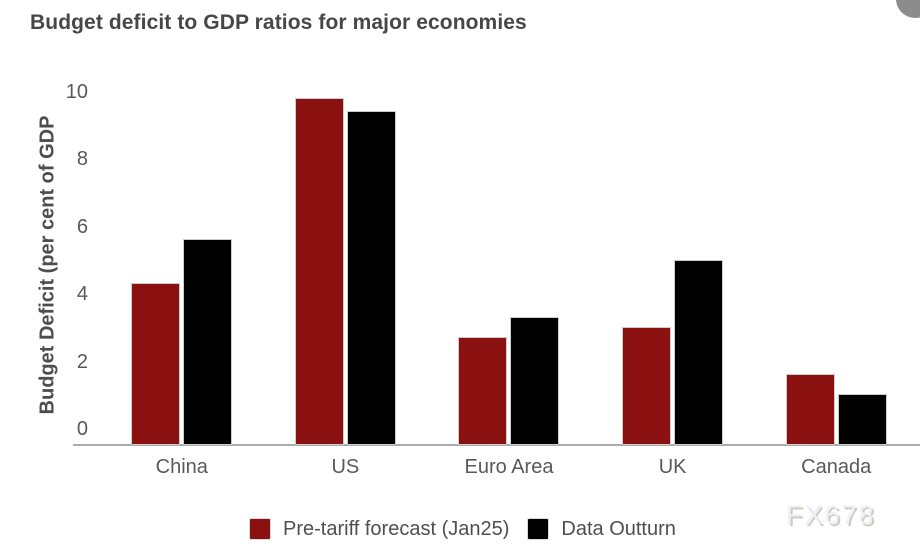  What do you see at coordinates (836, 467) in the screenshot?
I see `x-category-label: Canada` at bounding box center [836, 467].